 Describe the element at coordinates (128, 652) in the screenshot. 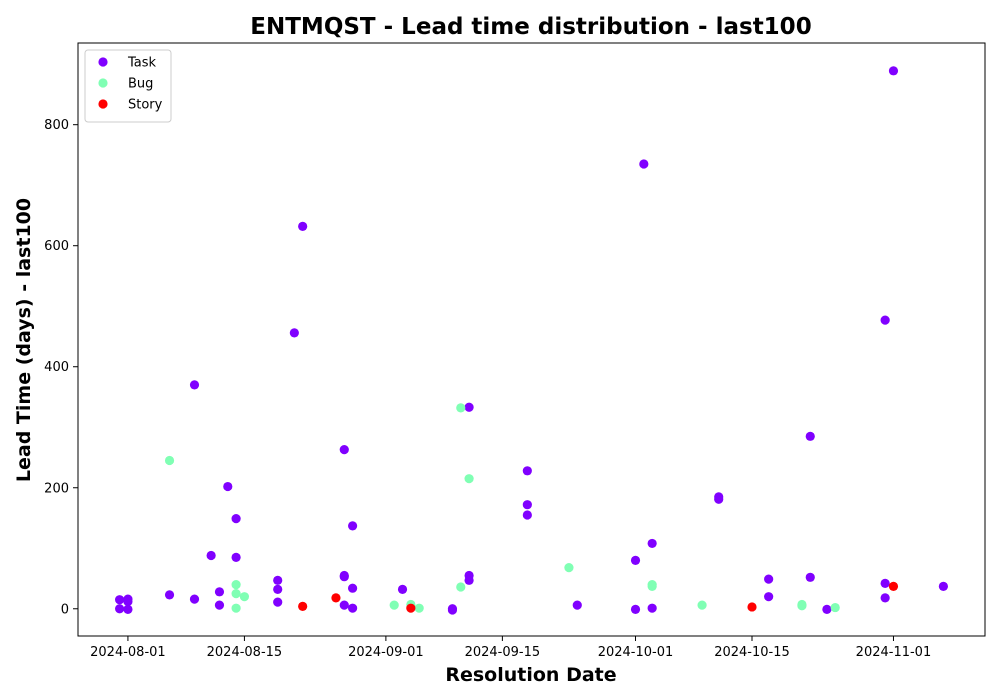

I see `x-tick-label-0: 2024-08-01` at that location.